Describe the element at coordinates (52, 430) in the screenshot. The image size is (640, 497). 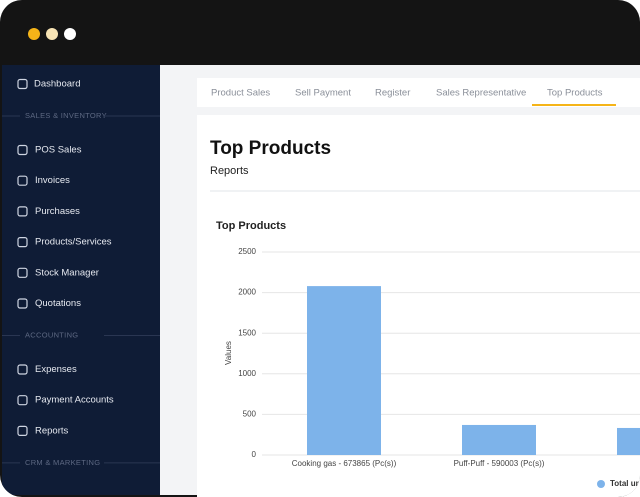
I see `nav-item: Reports` at that location.